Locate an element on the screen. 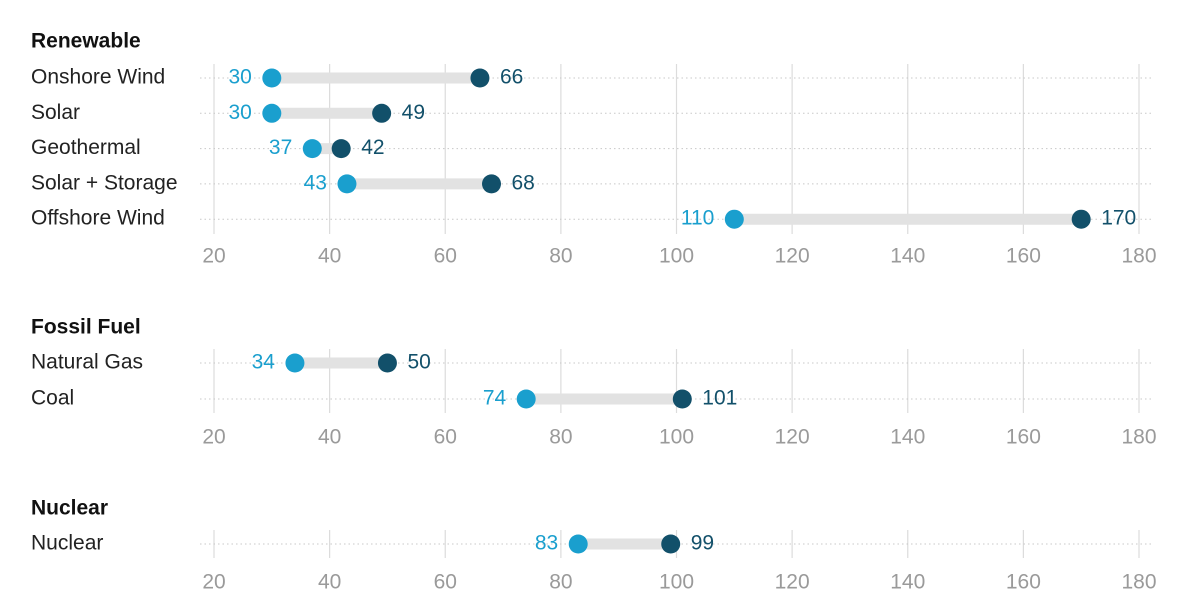  group-title: Fossil Fuel is located at coordinates (86, 327).